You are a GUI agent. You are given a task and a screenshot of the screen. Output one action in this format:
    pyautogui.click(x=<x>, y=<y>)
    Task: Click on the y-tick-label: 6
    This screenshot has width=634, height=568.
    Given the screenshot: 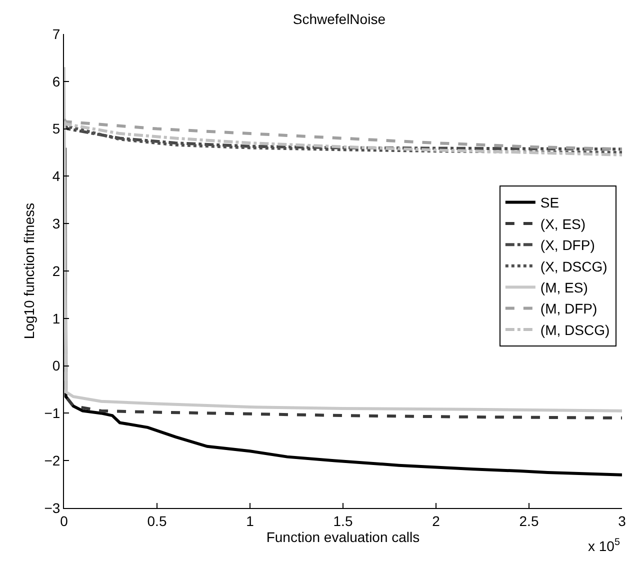 What is the action you would take?
    pyautogui.click(x=56, y=81)
    